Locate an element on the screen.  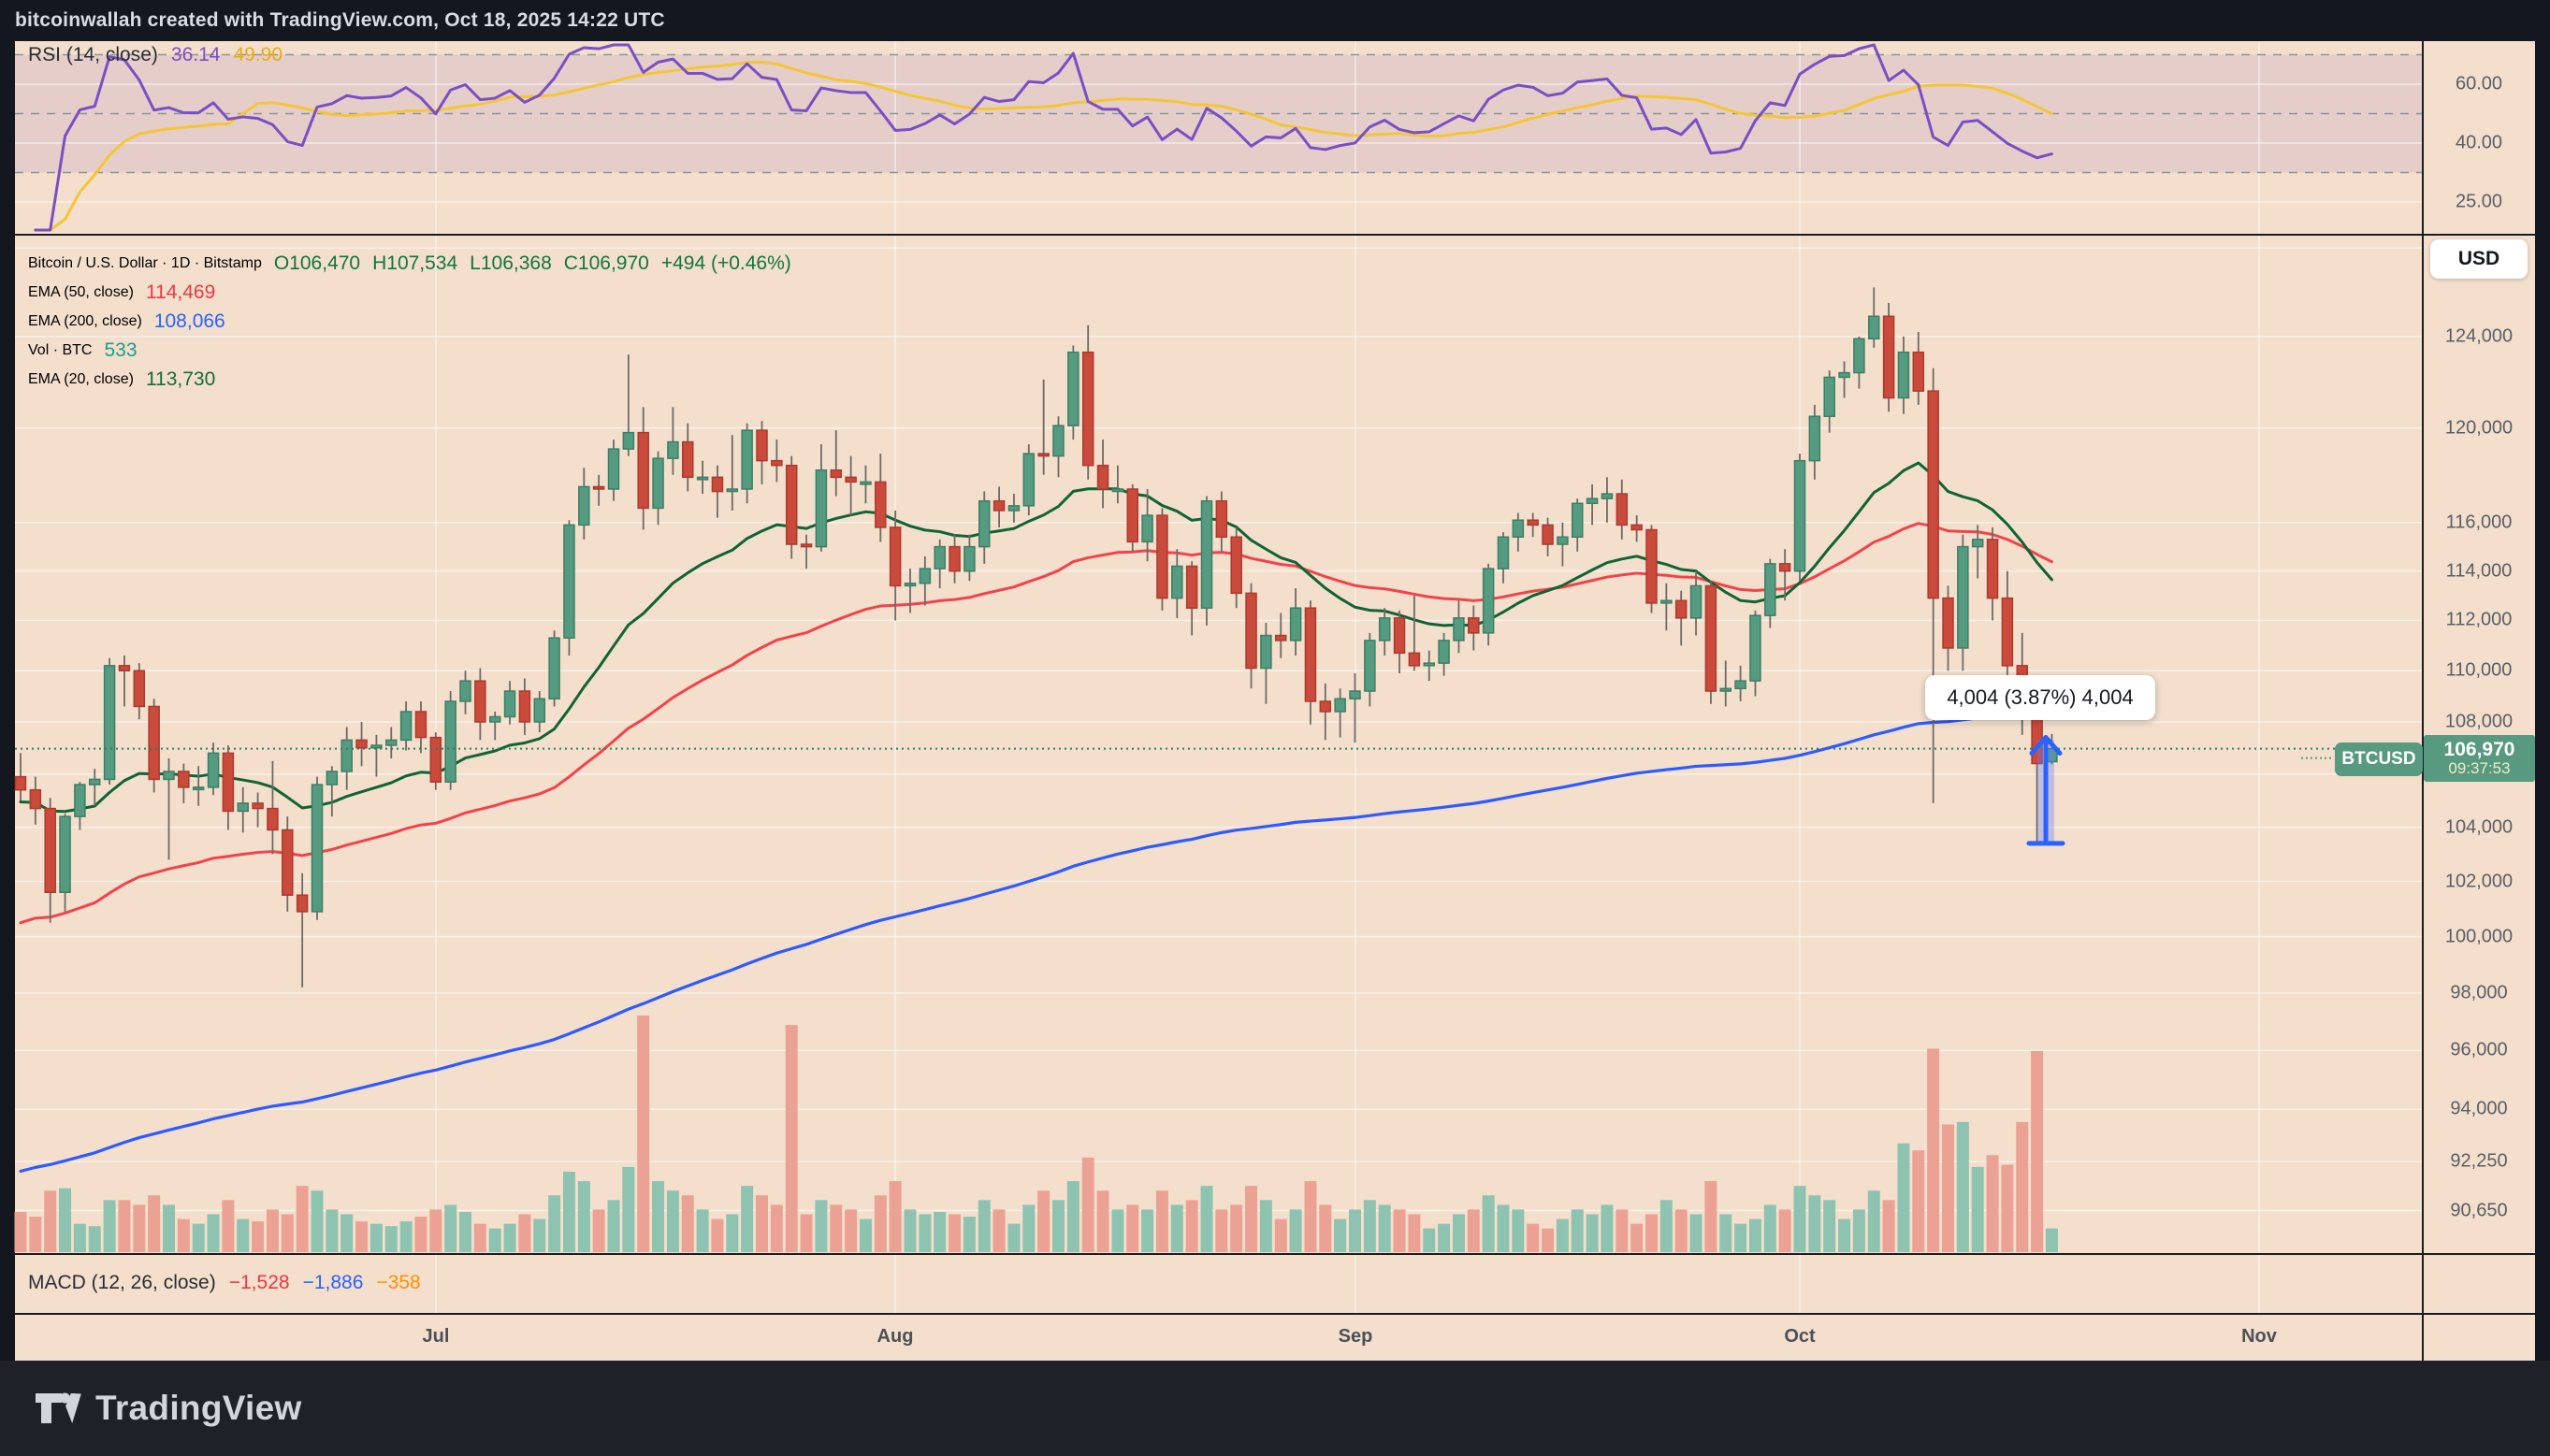
macd-signal-value: −1,886 is located at coordinates (333, 1282).